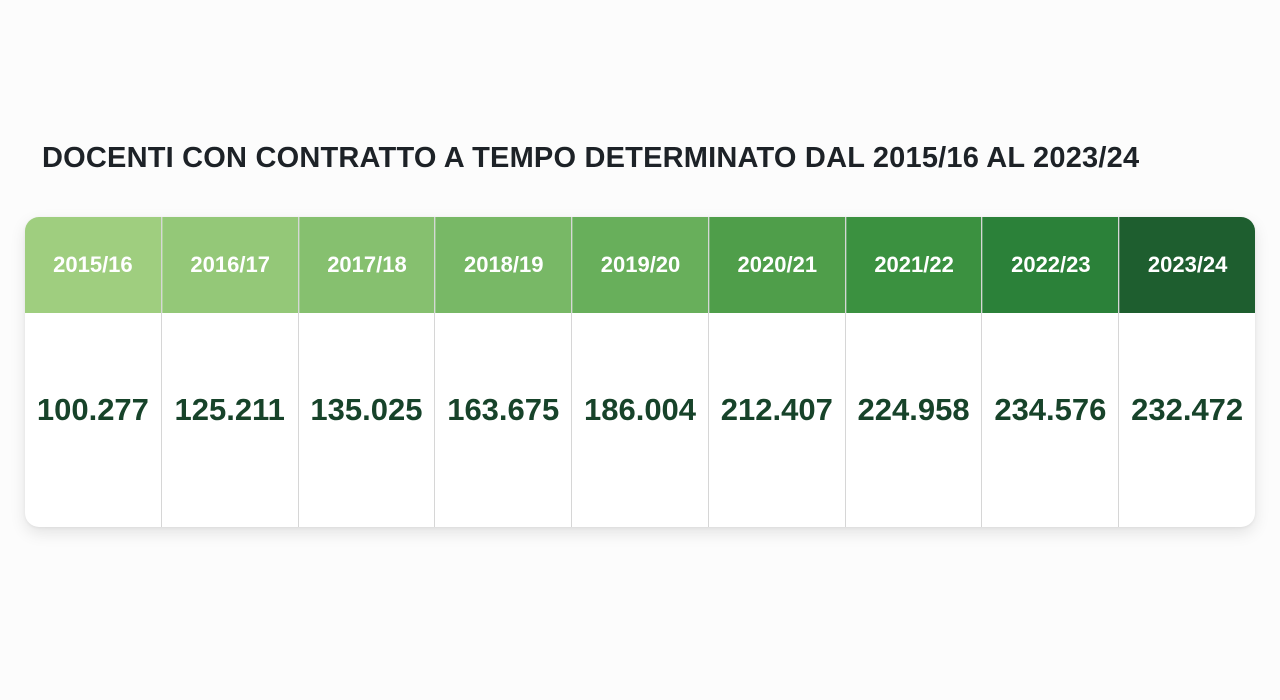 This screenshot has width=1280, height=700. I want to click on table-column: 2015/16 100.277, so click(93, 372).